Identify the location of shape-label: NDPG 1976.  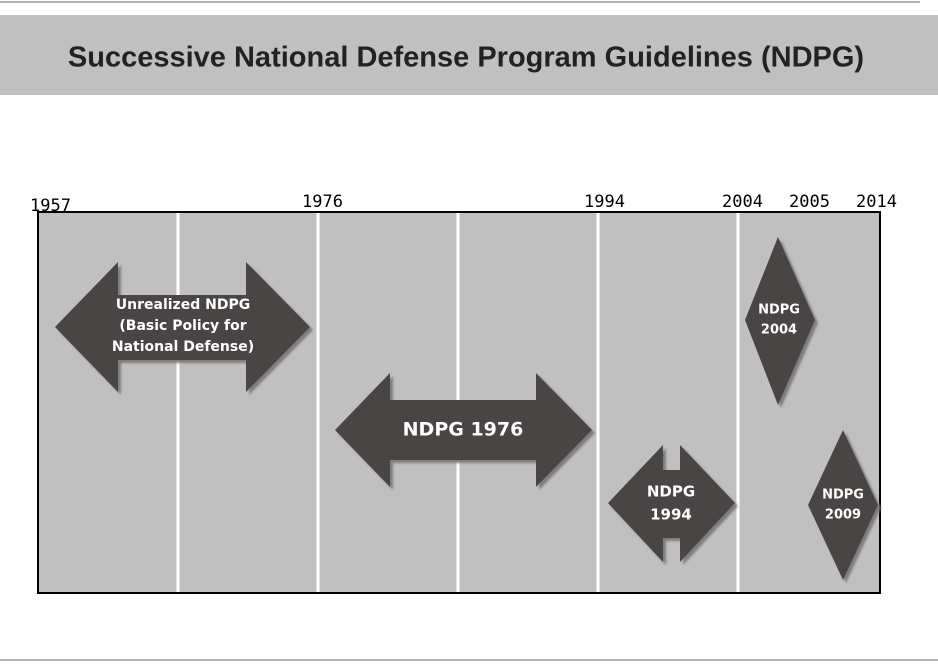
(463, 430).